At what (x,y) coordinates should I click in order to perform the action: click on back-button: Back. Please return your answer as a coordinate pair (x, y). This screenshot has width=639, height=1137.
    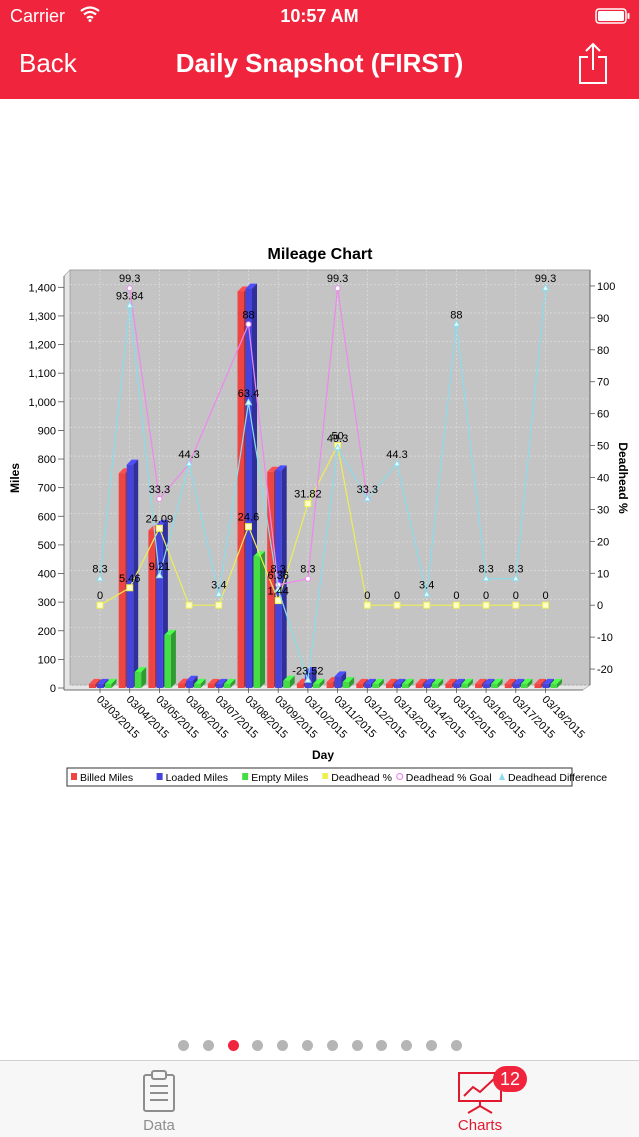
    Looking at the image, I should click on (48, 63).